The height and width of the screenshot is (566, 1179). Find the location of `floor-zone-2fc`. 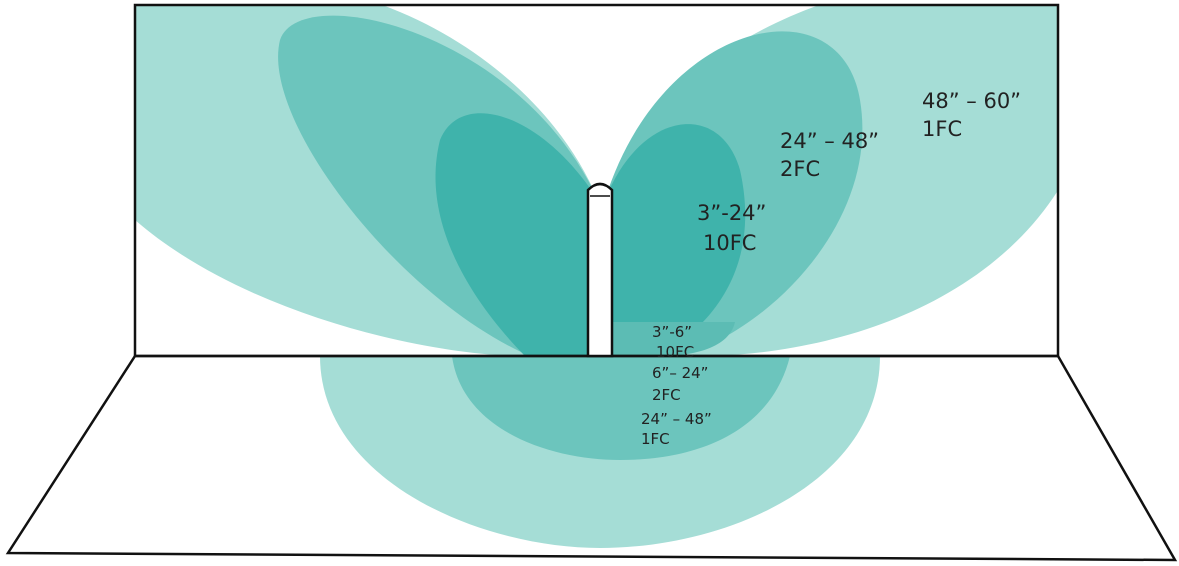

floor-zone-2fc is located at coordinates (621, 408).